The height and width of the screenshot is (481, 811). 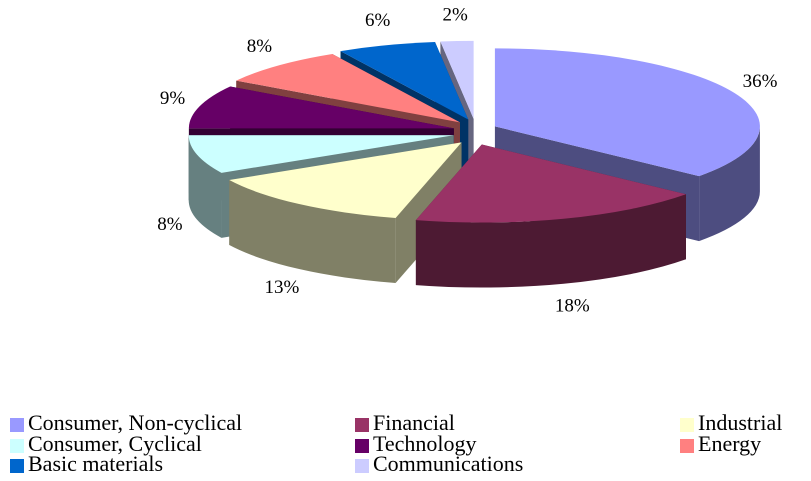 I want to click on data-label: 6%, so click(x=378, y=20).